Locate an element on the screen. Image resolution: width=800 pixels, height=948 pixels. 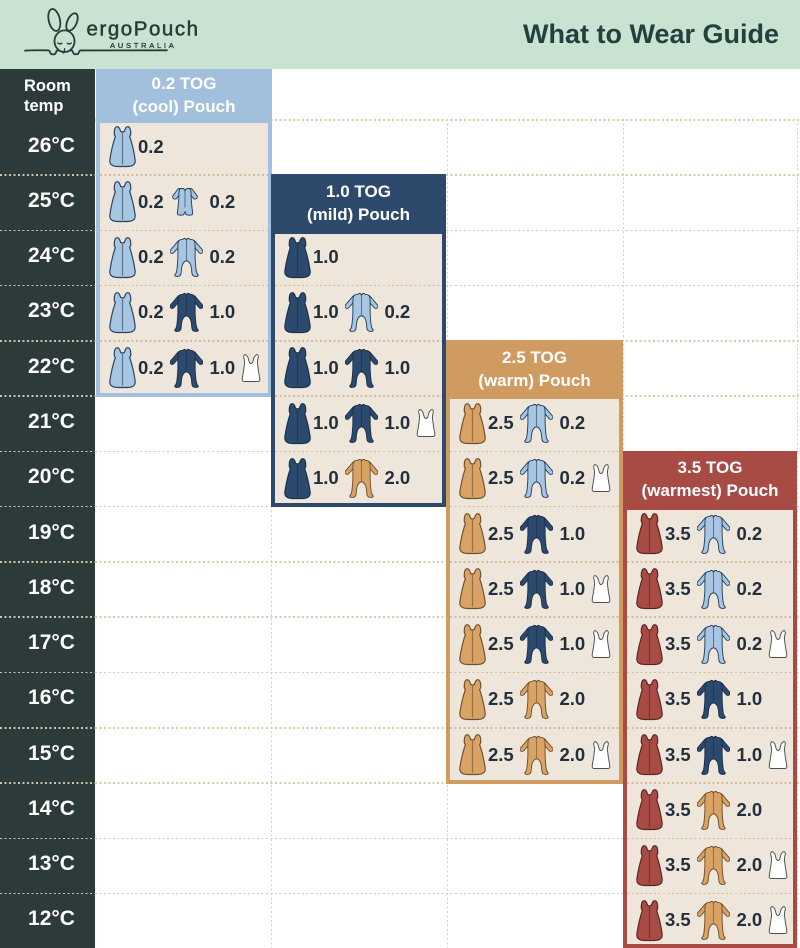
svg-text: ergoPouch is located at coordinates (143, 29).